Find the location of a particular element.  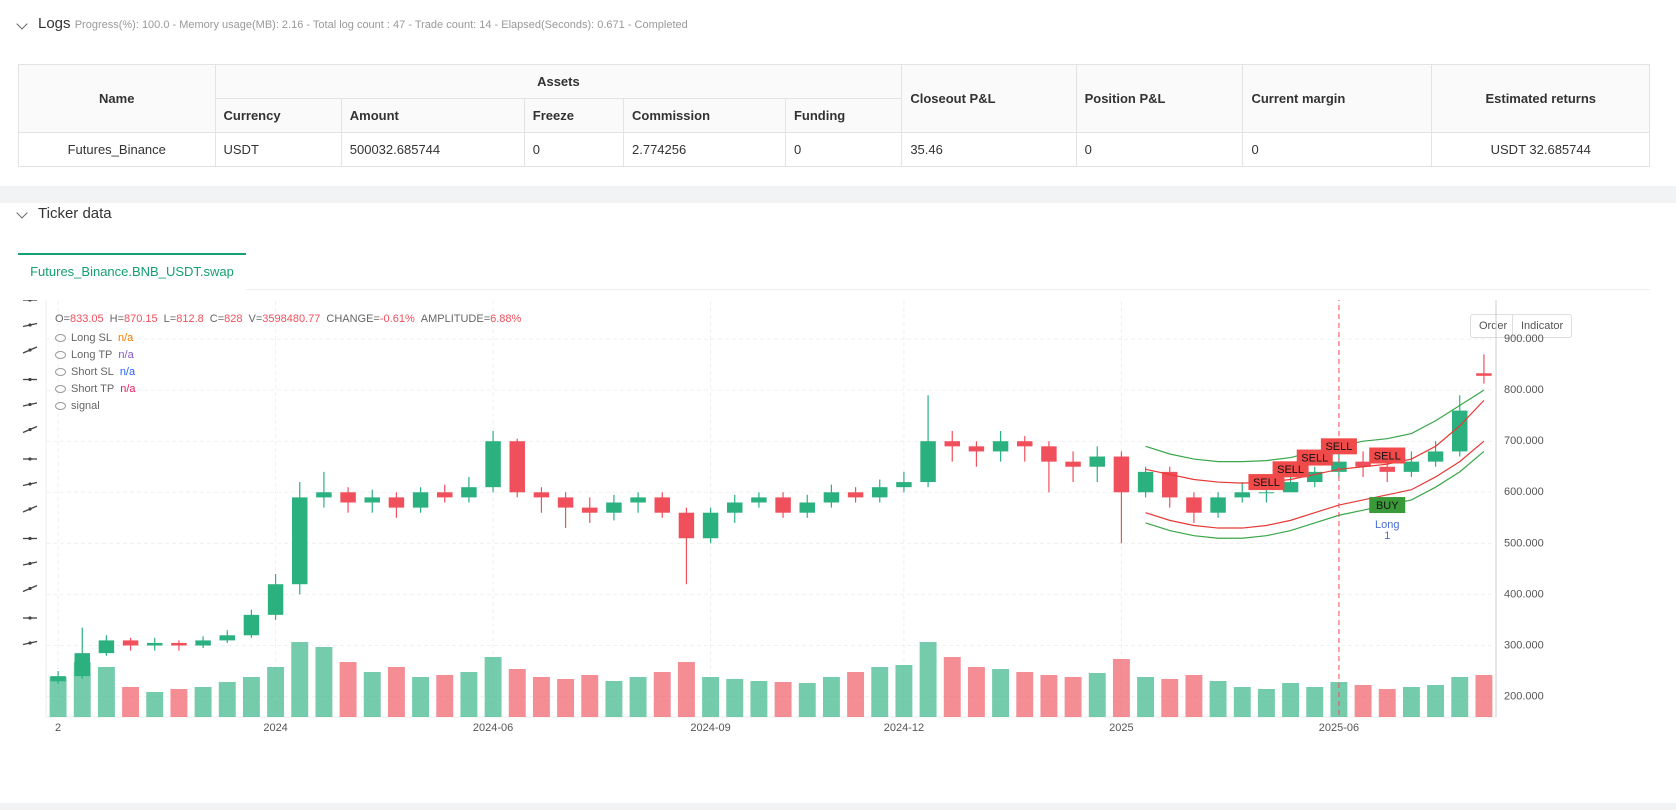

header-value: 870.15 is located at coordinates (141, 319).